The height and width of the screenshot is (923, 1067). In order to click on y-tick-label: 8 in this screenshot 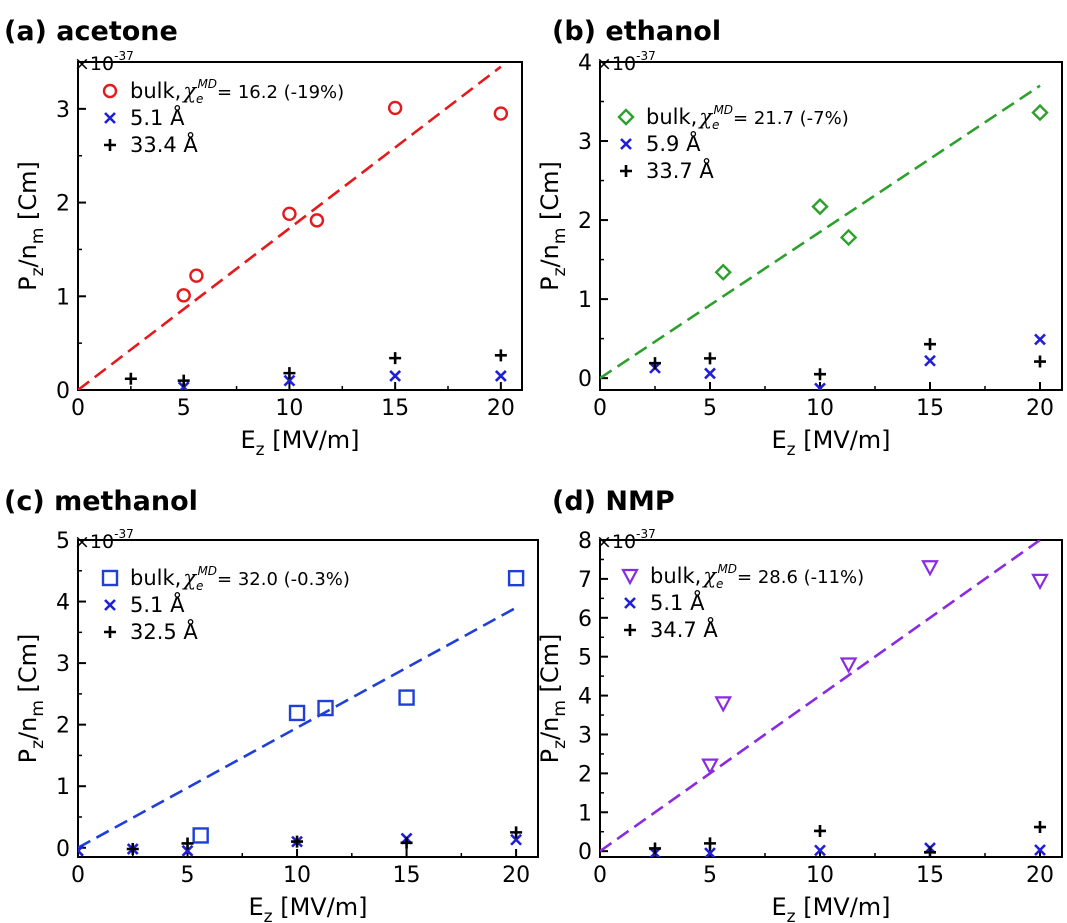, I will do `click(585, 541)`.